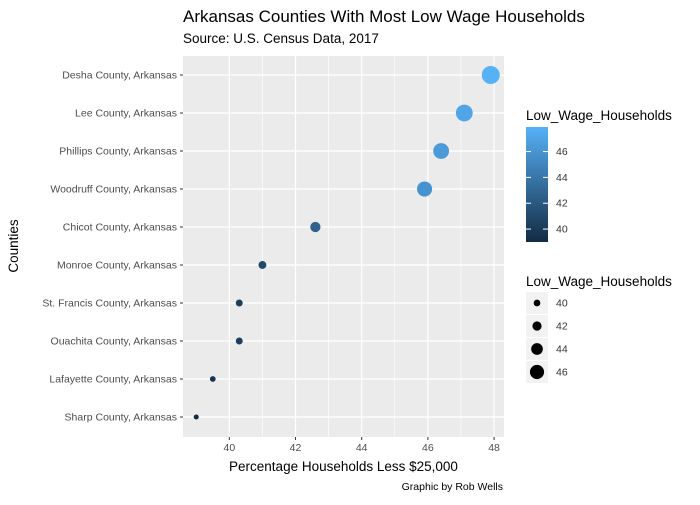 The height and width of the screenshot is (505, 700). What do you see at coordinates (562, 230) in the screenshot?
I see `color-legend-label: 40` at bounding box center [562, 230].